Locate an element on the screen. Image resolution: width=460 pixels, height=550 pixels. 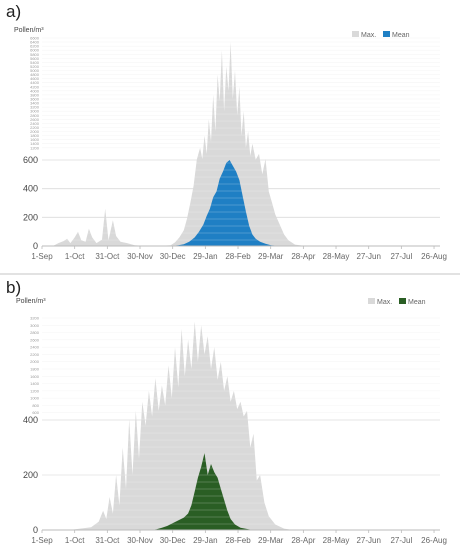
panel-divider is located at coordinates (230, 274).